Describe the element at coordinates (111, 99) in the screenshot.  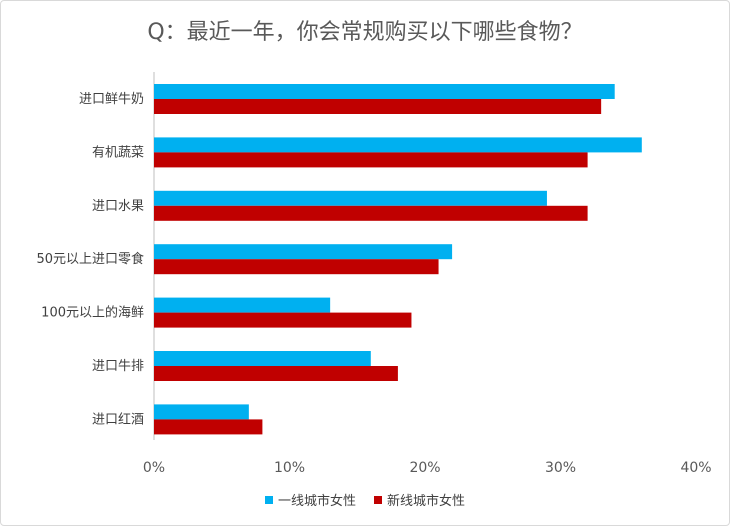
I see `category-label-1: 进口鲜牛奶` at that location.